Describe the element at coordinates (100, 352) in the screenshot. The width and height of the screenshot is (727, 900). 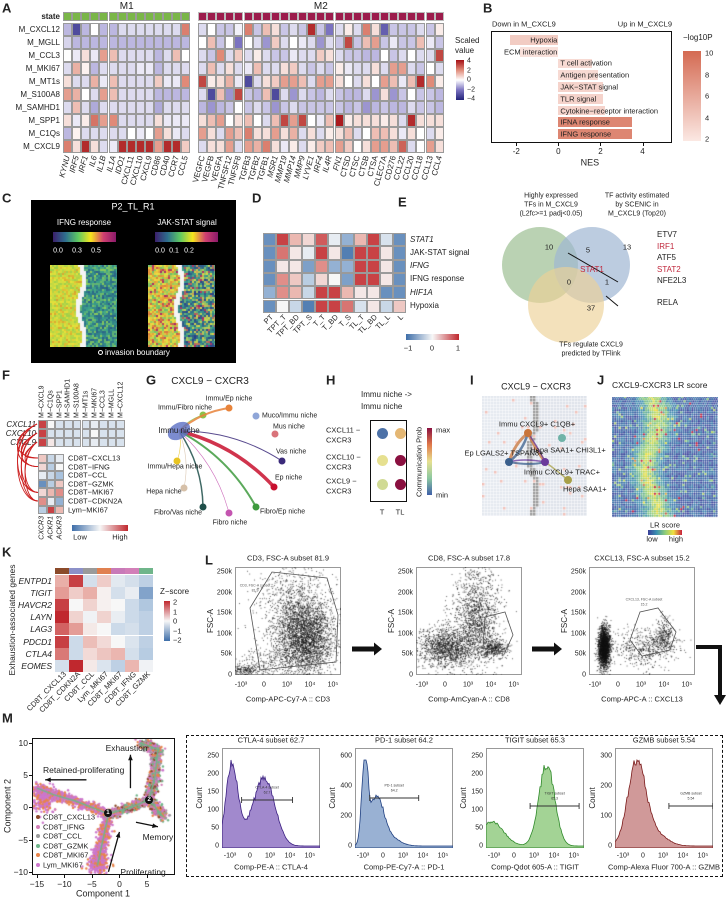
I see `boundary-marker-icon` at that location.